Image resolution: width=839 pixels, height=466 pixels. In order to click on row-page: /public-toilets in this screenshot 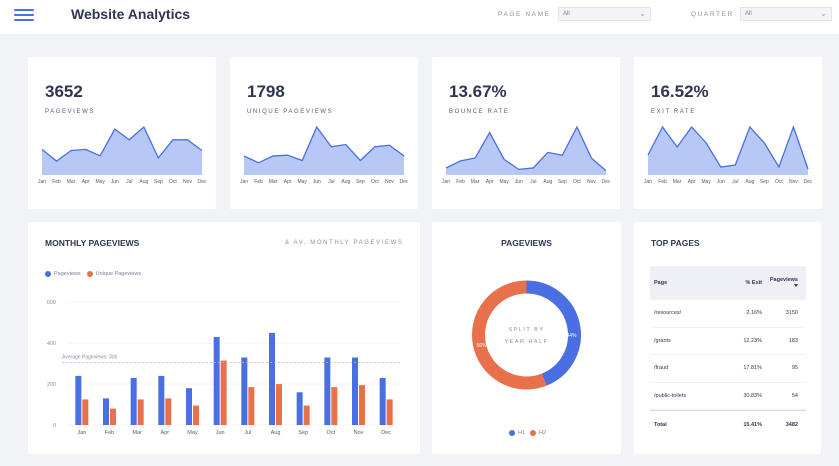, I will do `click(670, 396)`.